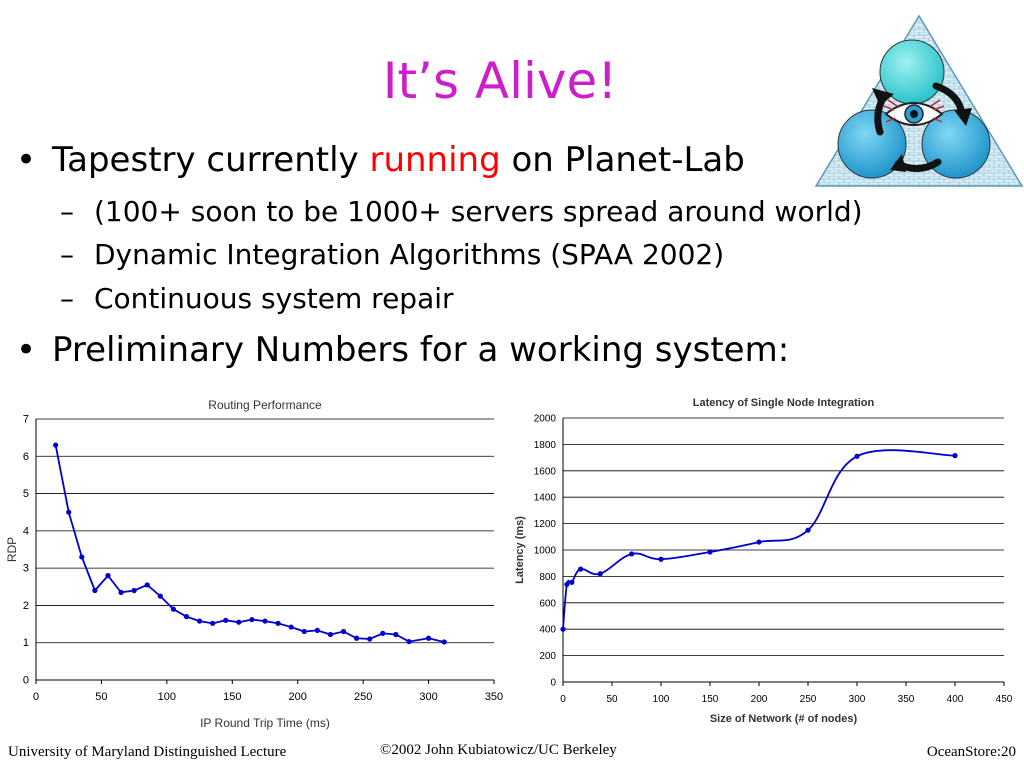 The width and height of the screenshot is (1024, 768). I want to click on y-tick-label: 1400, so click(545, 498).